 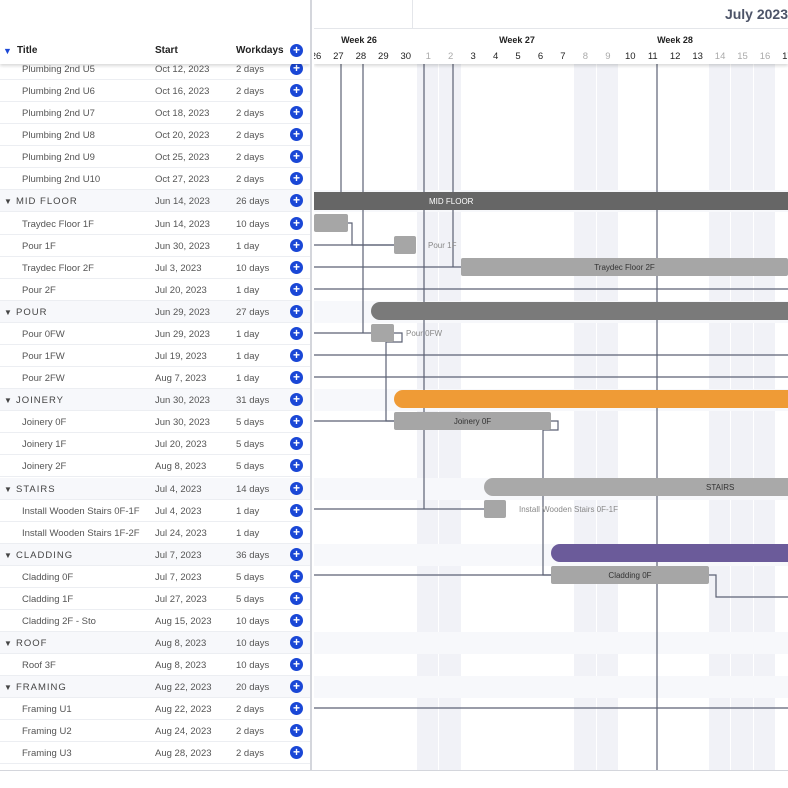 I want to click on table-row: Joinery 2F Aug 8, 2023 5 days +, so click(x=155, y=466).